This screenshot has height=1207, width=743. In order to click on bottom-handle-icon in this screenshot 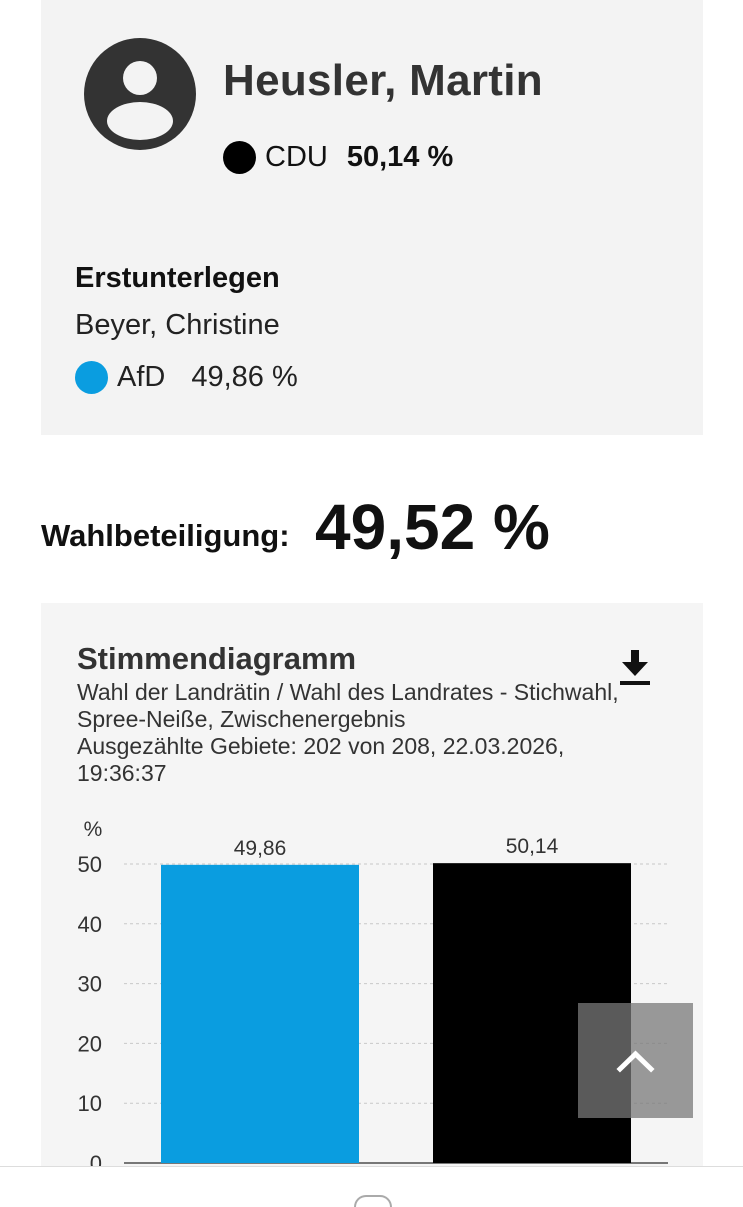, I will do `click(373, 1201)`.